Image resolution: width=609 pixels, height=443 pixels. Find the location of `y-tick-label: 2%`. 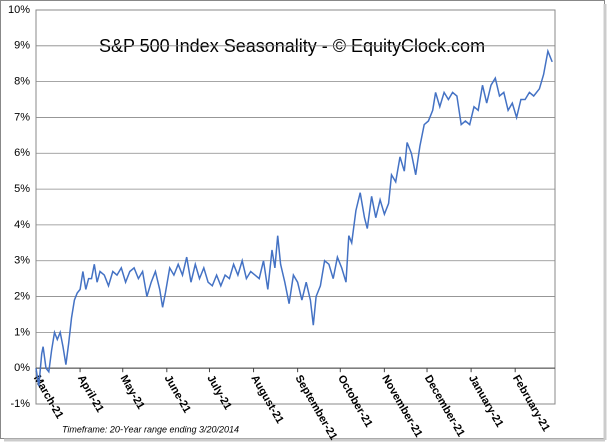

y-tick-label: 2% is located at coordinates (22, 296).